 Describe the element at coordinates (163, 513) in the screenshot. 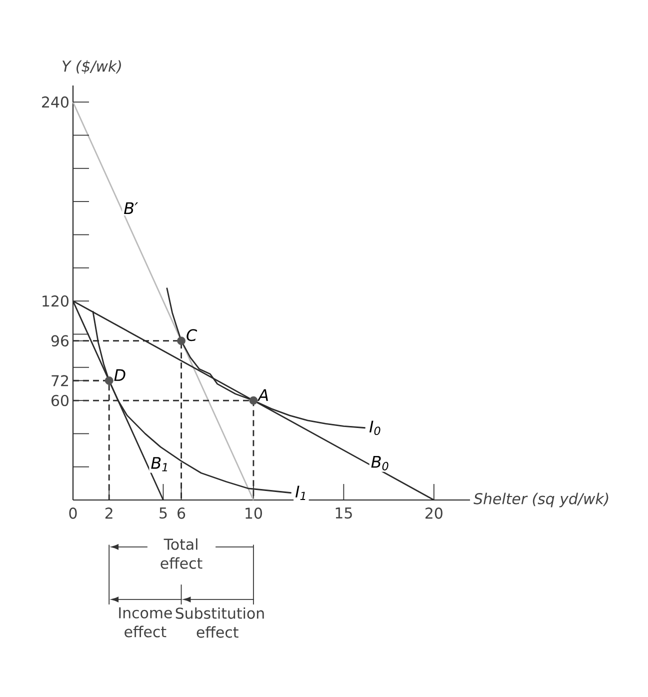

I see `x-tick-label: 5` at that location.